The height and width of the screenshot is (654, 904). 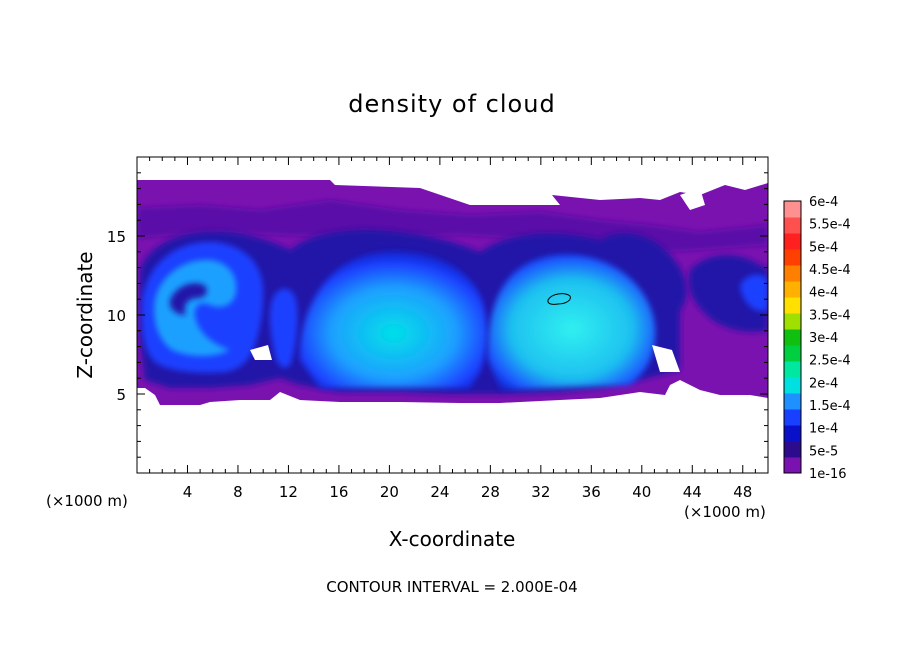 I want to click on x-tick-label: 48, so click(x=742, y=492).